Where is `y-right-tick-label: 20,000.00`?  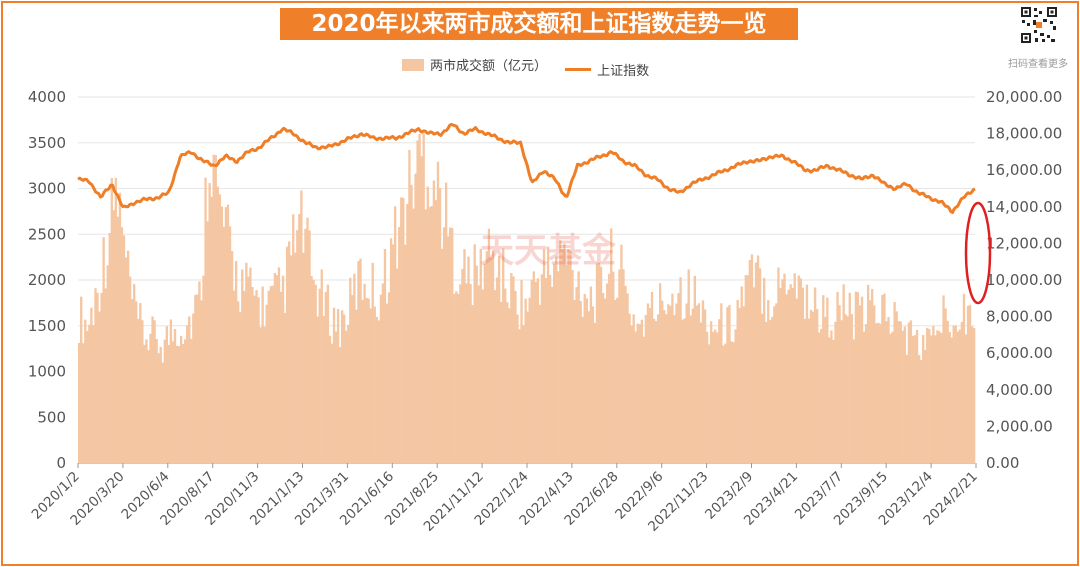 y-right-tick-label: 20,000.00 is located at coordinates (1024, 97).